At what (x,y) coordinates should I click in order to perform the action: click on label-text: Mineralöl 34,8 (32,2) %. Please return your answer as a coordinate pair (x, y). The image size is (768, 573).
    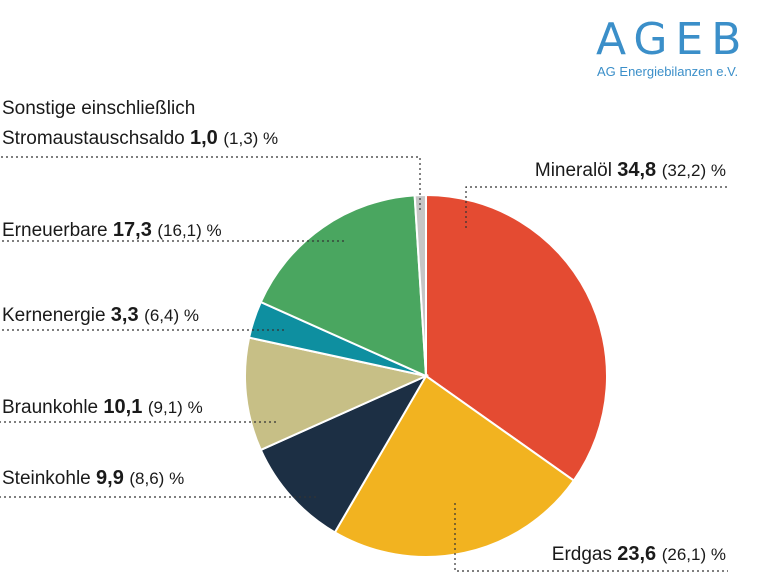
    Looking at the image, I should click on (630, 170).